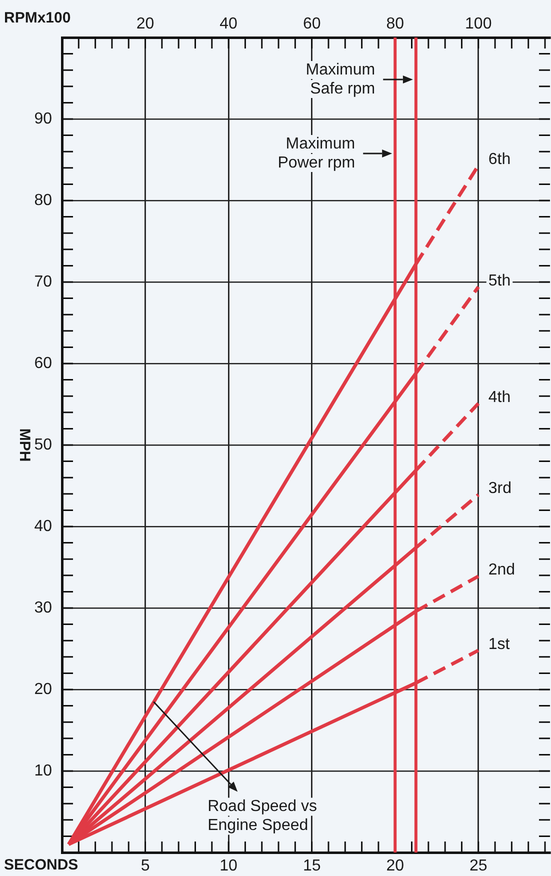 This screenshot has height=876, width=551. I want to click on x2-tick-label: 60, so click(311, 23).